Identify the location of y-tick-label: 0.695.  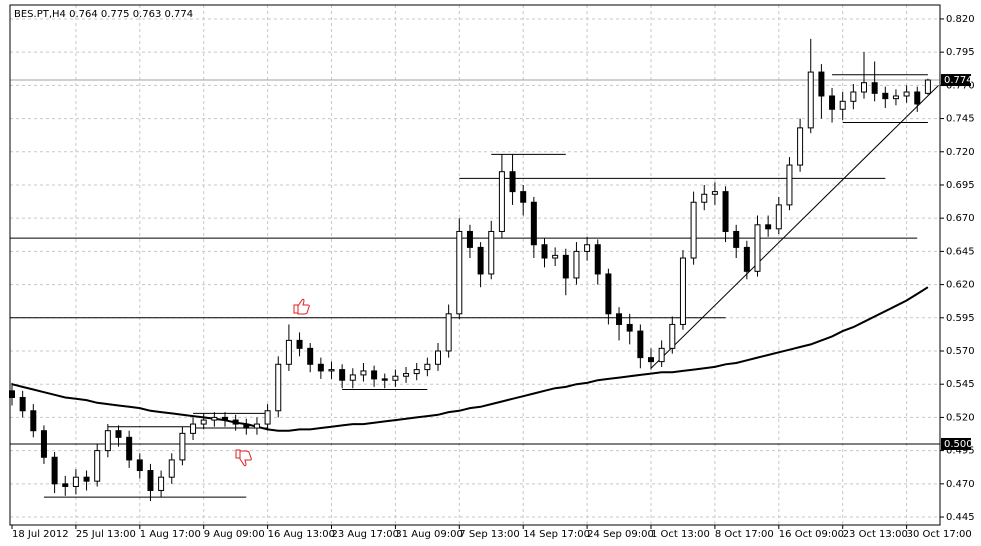
(960, 185).